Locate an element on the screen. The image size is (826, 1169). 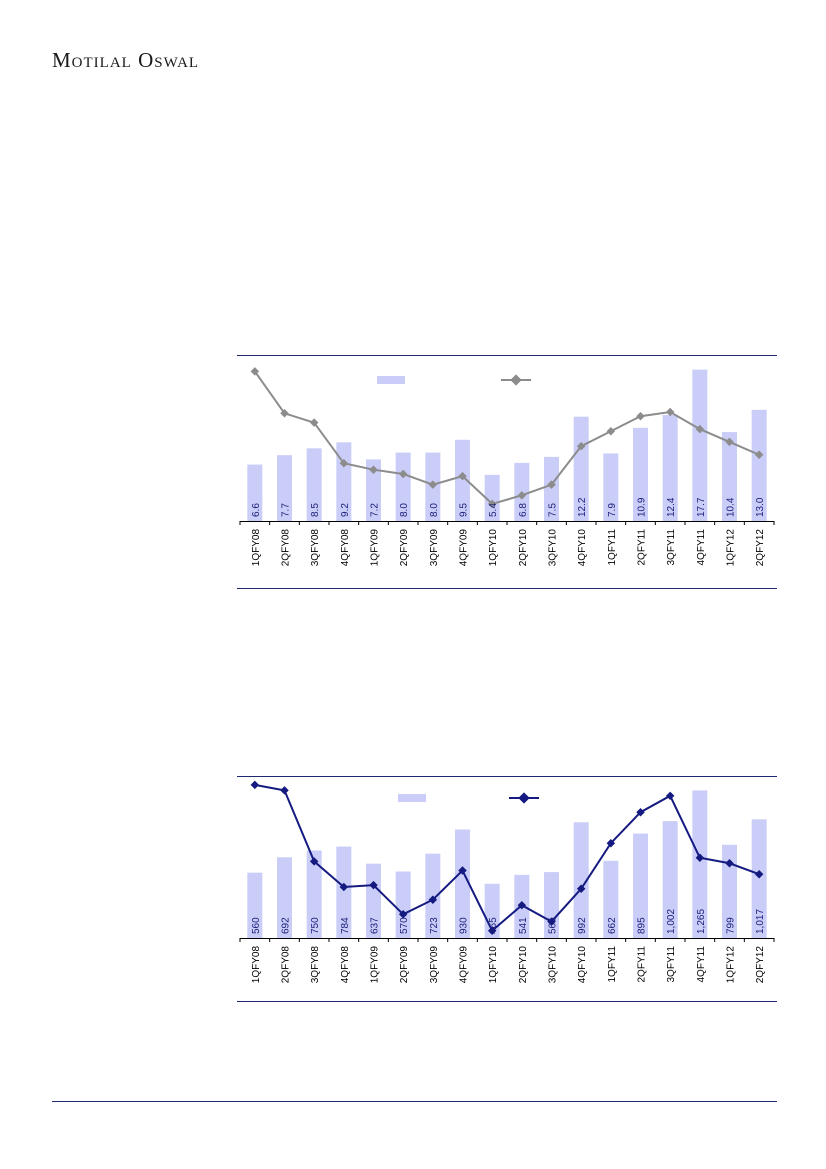
data-label: 750 is located at coordinates (315, 925).